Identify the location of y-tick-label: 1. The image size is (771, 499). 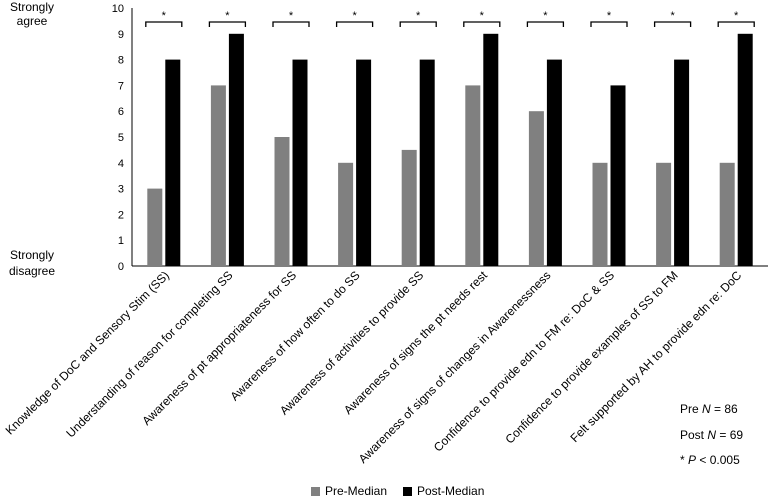
(121, 241).